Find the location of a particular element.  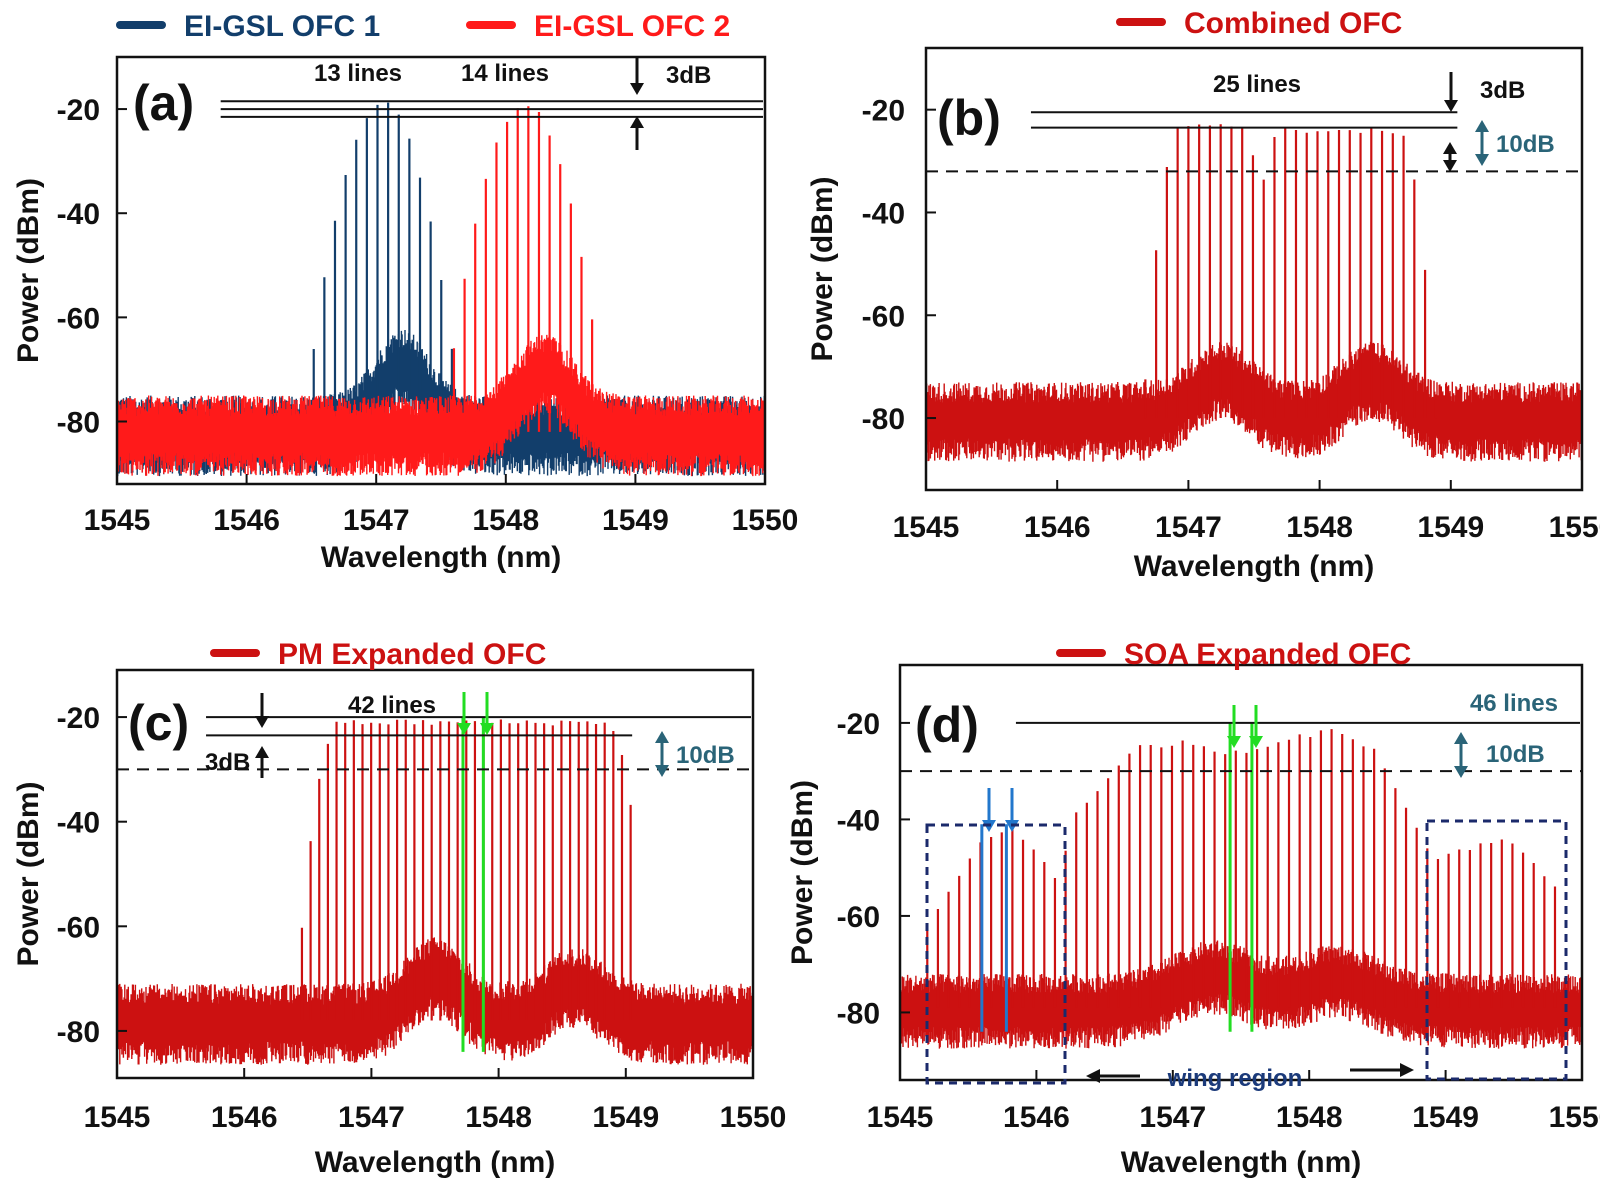

annotation-lines: 42 lines is located at coordinates (392, 705).